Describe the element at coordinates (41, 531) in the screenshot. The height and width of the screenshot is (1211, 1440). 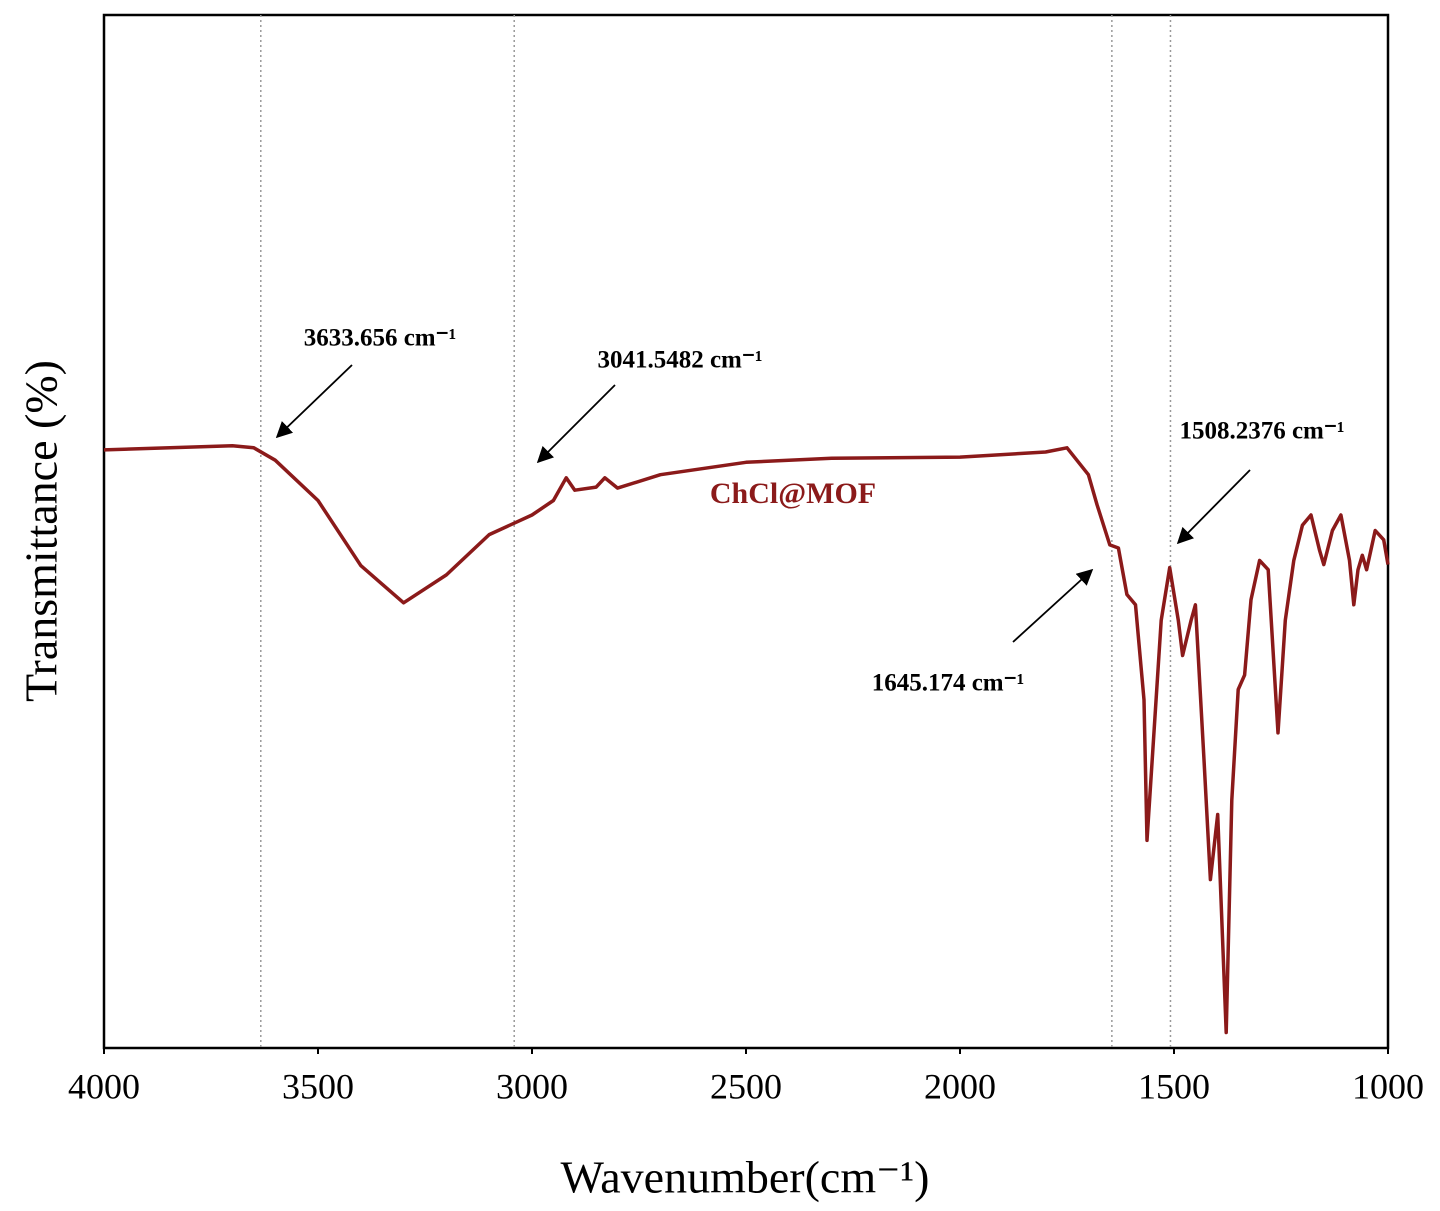
I see `y-axis-label: Transmittance (%)` at that location.